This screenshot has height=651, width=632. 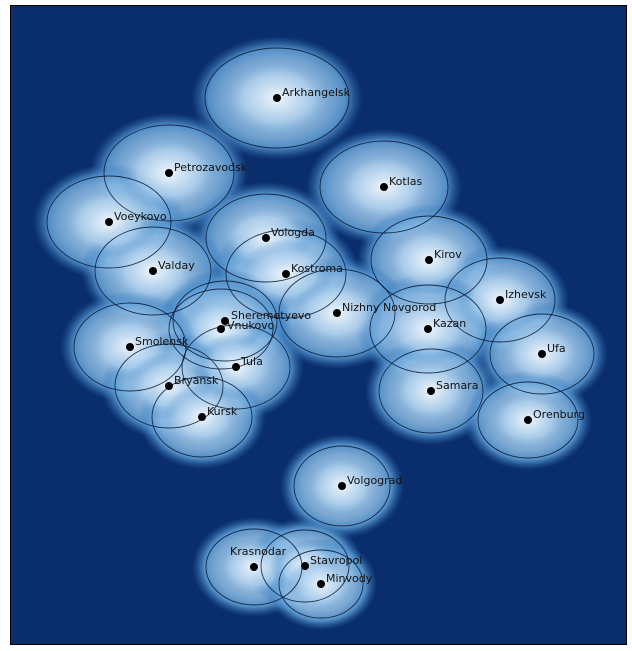 What do you see at coordinates (258, 551) in the screenshot?
I see `station-label-krasnodar: Krasnodar` at bounding box center [258, 551].